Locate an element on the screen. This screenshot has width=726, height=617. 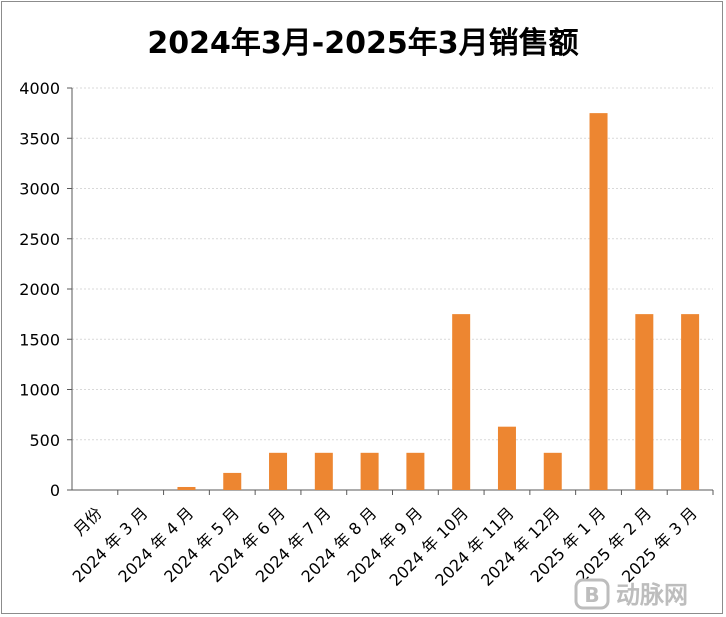
y-tick-label: 2000 is located at coordinates (39, 289).